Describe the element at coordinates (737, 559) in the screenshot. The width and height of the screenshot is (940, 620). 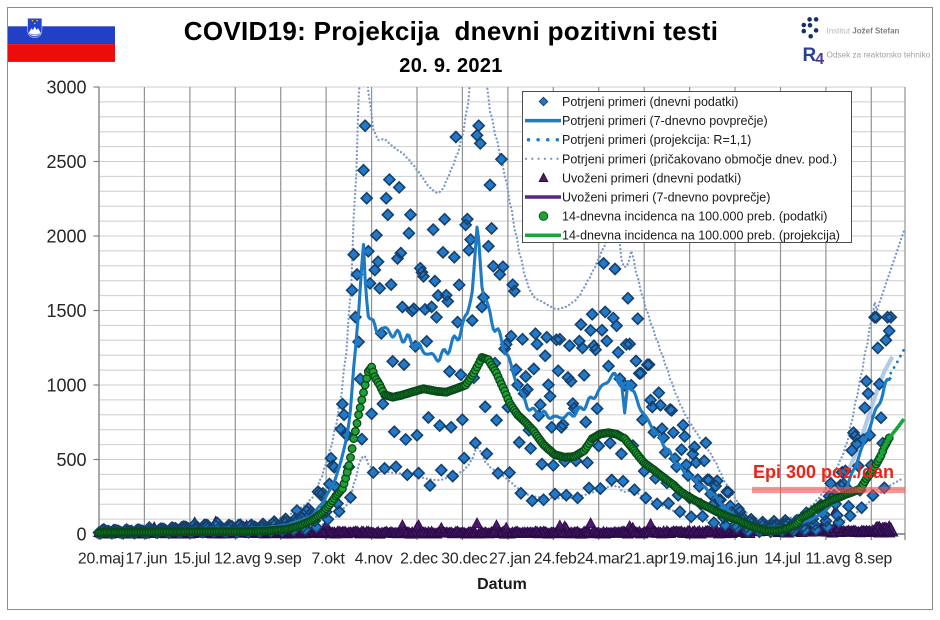
I see `svg-text: 16.jun` at that location.